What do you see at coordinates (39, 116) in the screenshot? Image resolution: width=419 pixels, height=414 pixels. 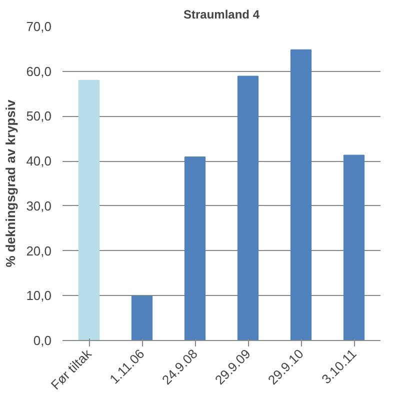 I see `y-tick-label: 50,0` at bounding box center [39, 116].